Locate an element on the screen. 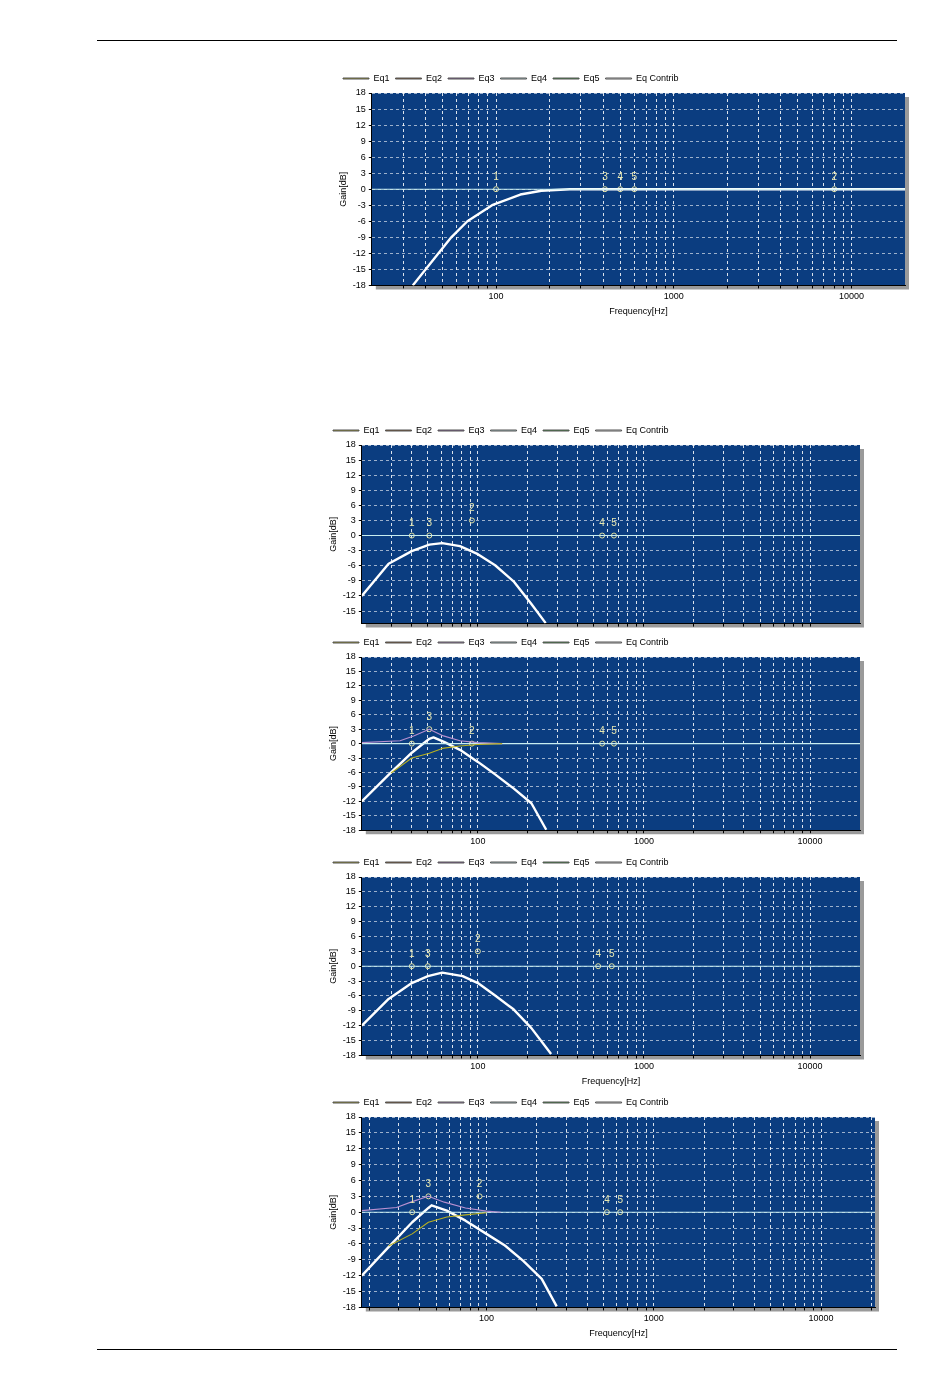  legend-label: Eq2 is located at coordinates (434, 77).